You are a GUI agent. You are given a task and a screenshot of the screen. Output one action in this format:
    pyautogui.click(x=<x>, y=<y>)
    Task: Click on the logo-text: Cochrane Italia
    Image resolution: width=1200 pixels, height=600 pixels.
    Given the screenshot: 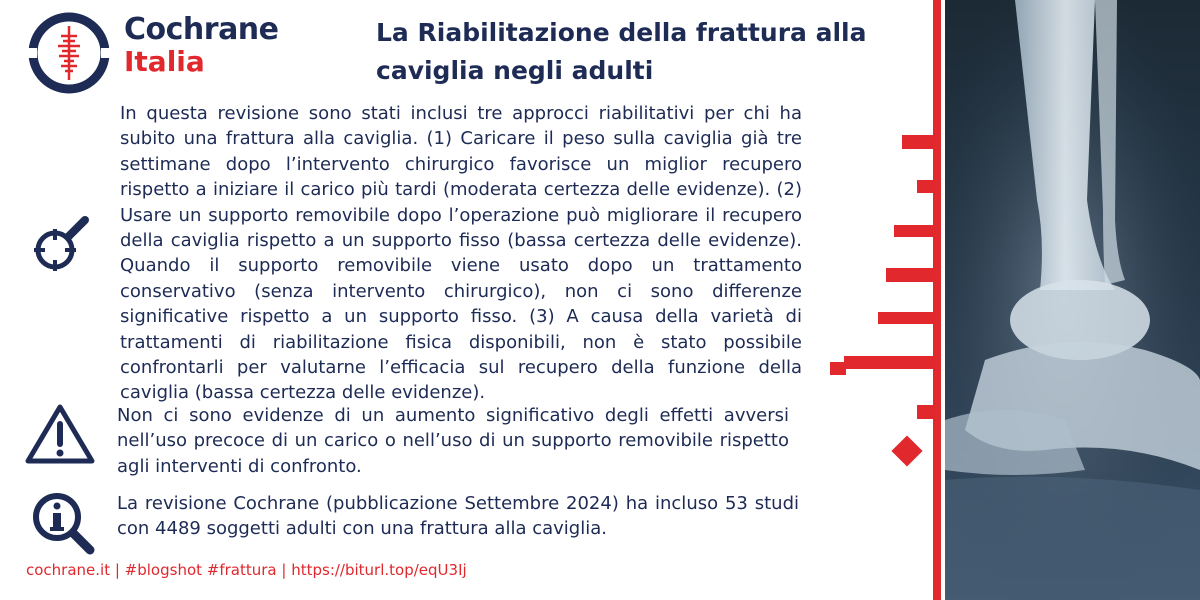 What is the action you would take?
    pyautogui.click(x=201, y=46)
    